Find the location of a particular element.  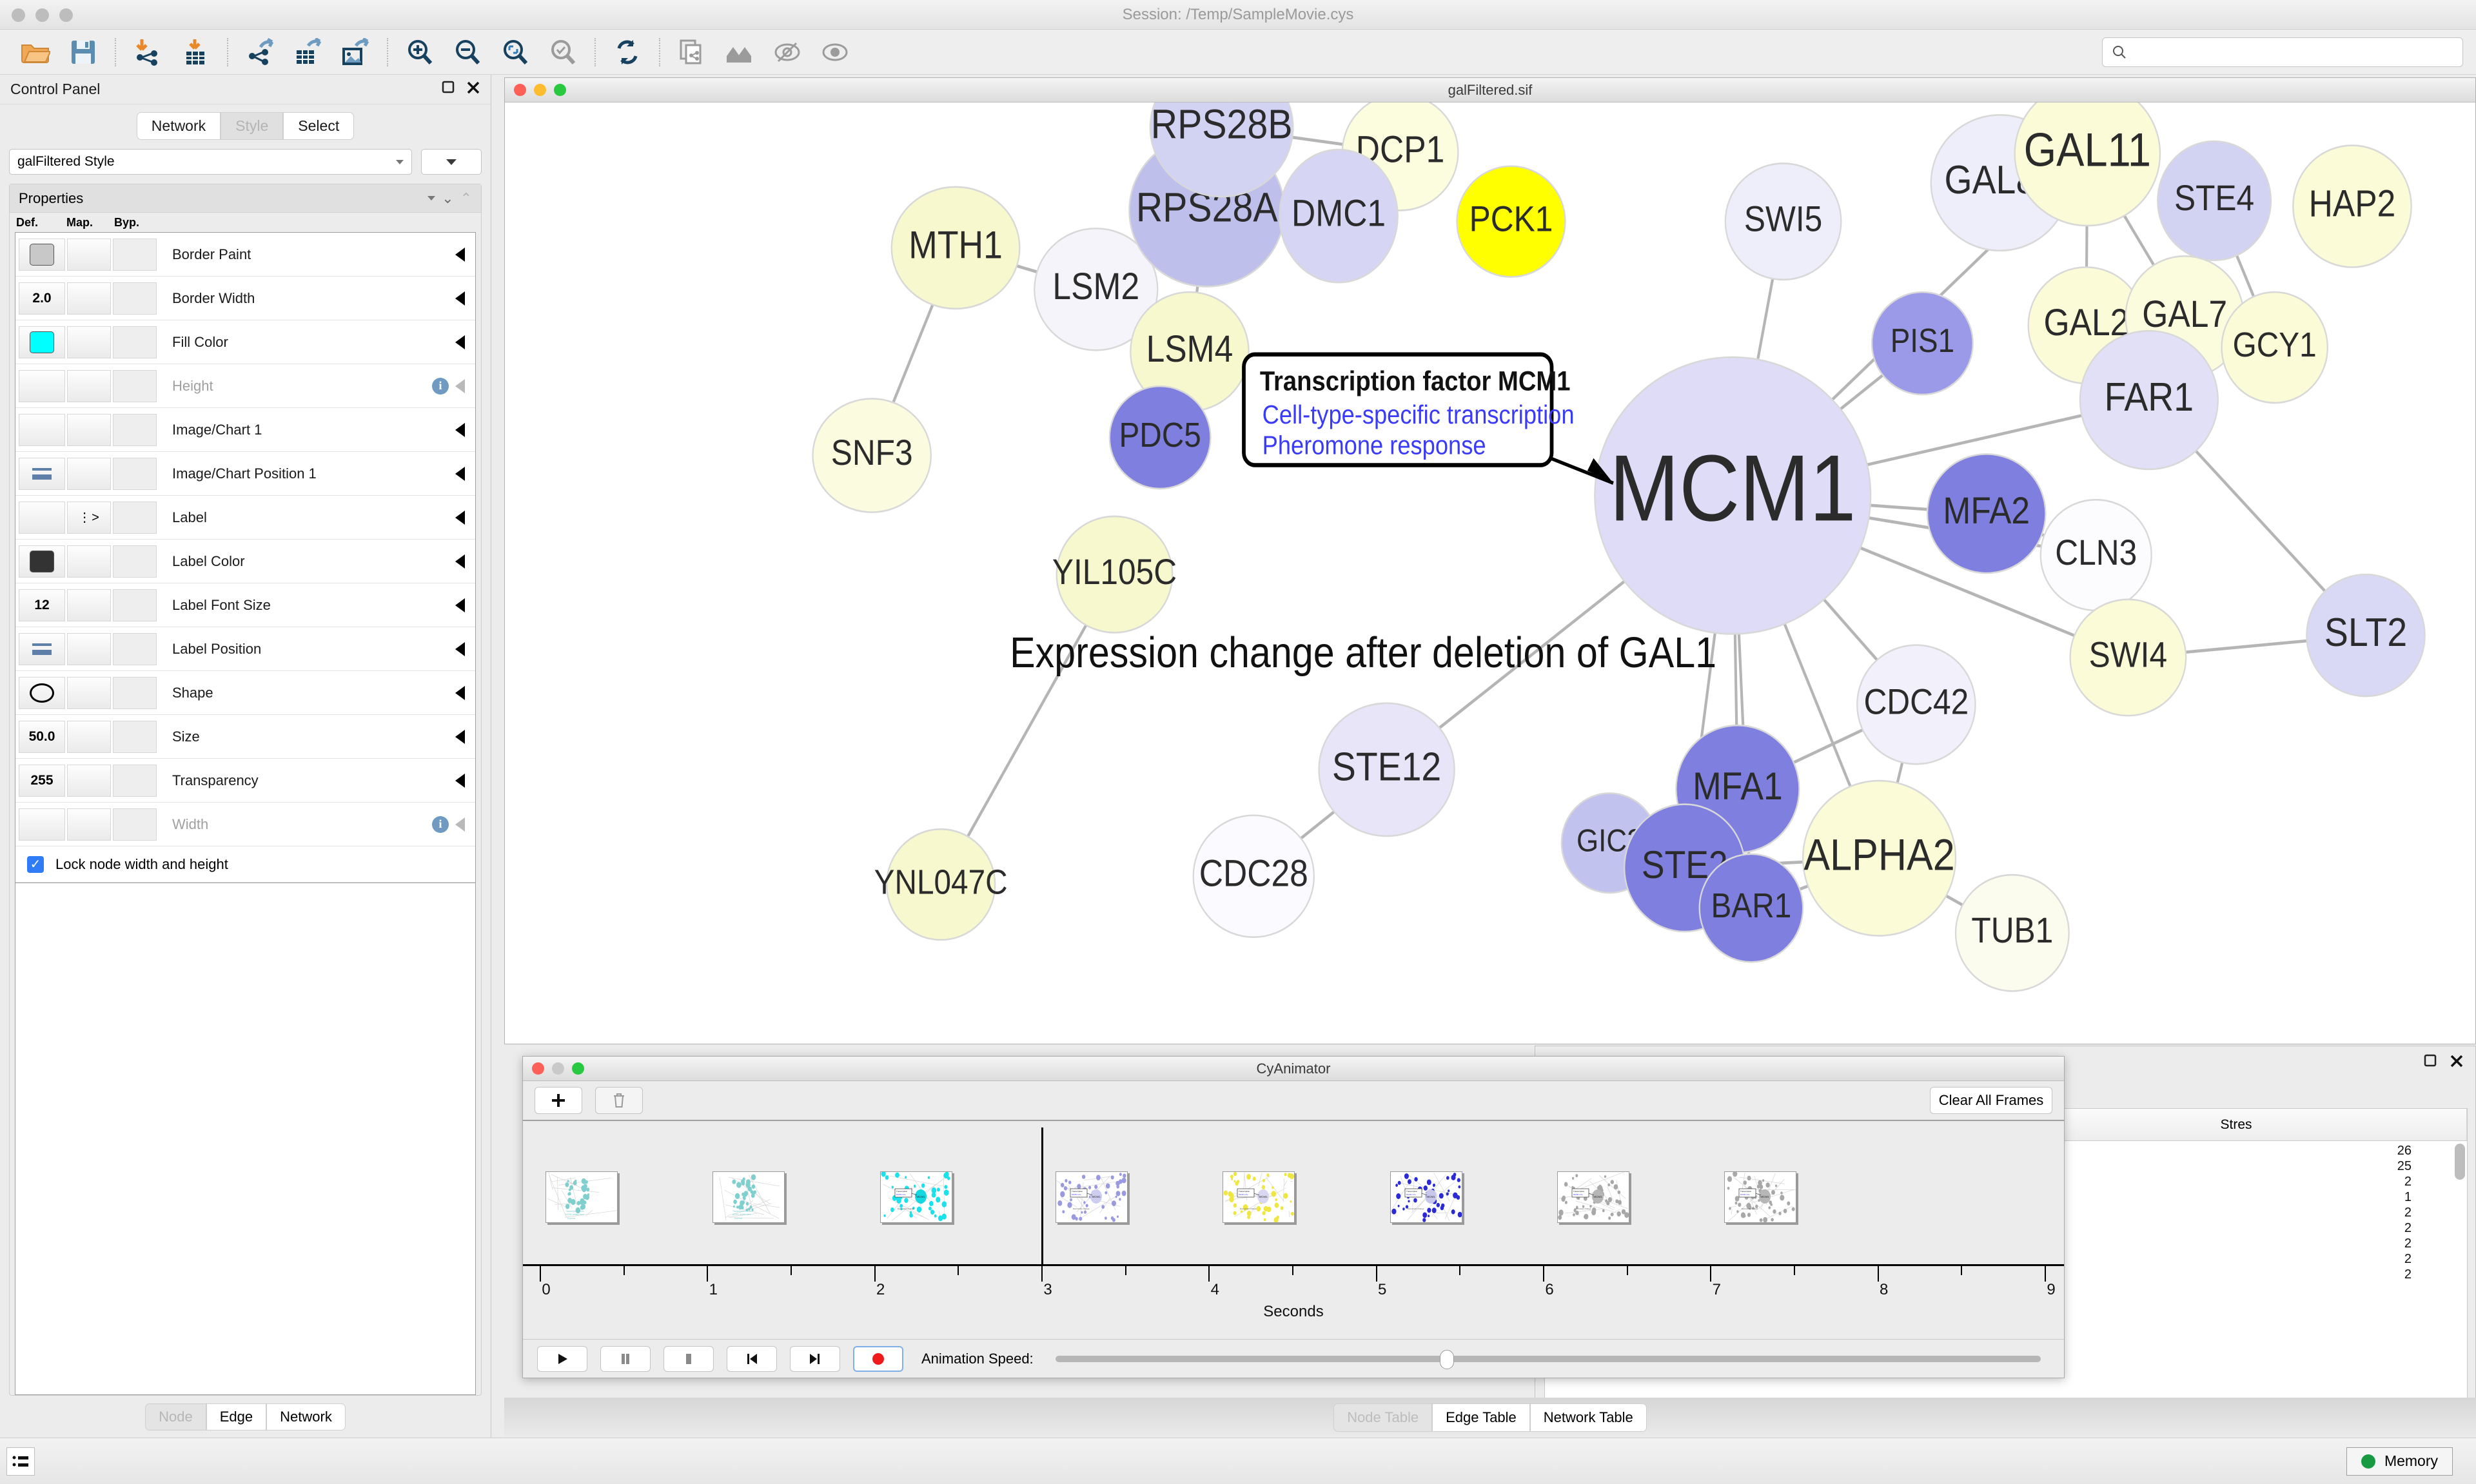

add-frame-button is located at coordinates (558, 1100).